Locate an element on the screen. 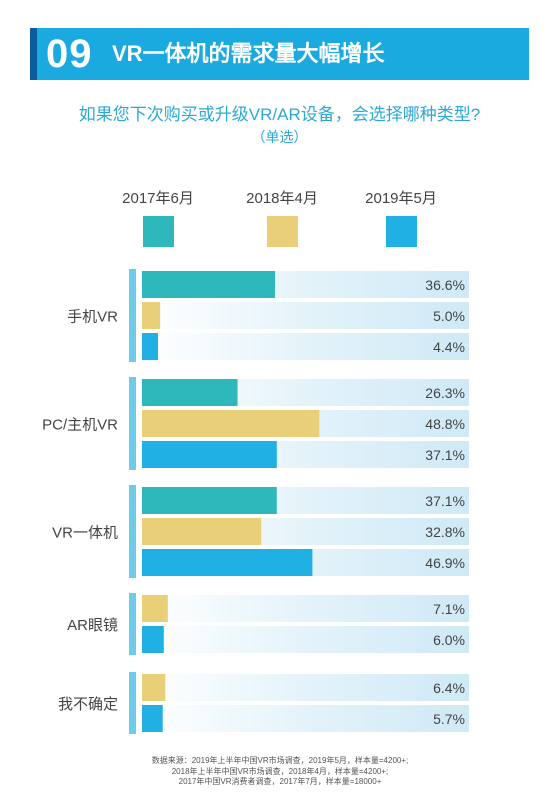 The image size is (559, 806). data-label: 5.7% is located at coordinates (449, 719).